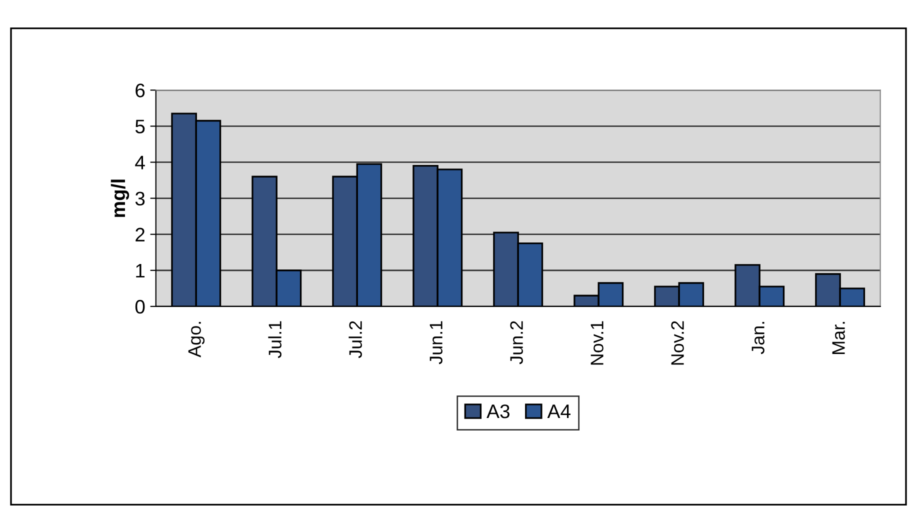 The image size is (917, 515). I want to click on y-axis-title: mg/l, so click(120, 198).